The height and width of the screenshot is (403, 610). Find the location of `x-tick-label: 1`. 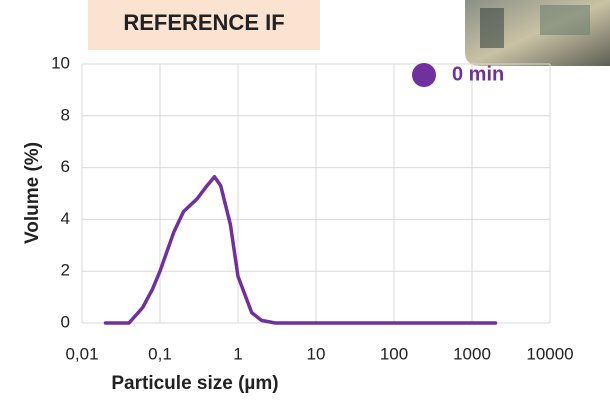

x-tick-label: 1 is located at coordinates (237, 353).